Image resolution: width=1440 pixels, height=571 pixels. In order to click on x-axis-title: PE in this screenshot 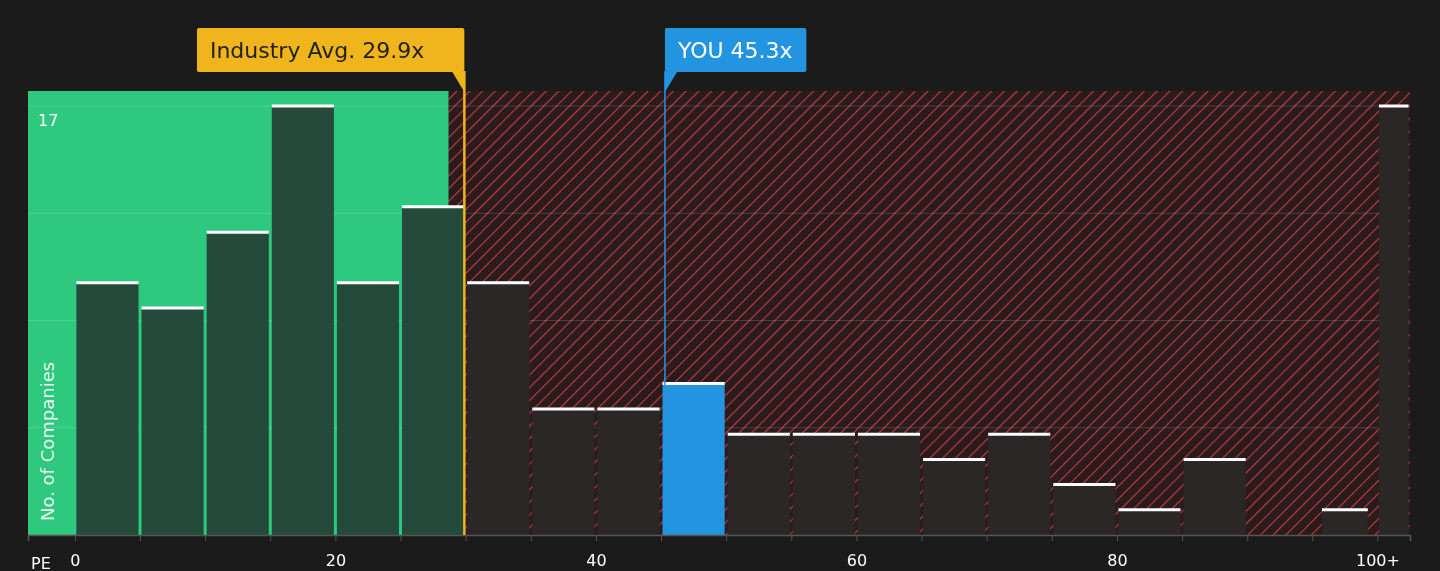, I will do `click(41, 562)`.